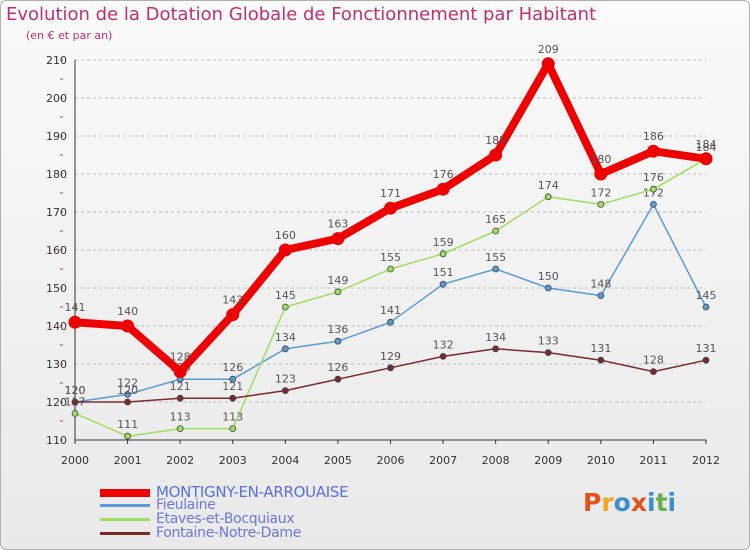 This screenshot has width=750, height=550. What do you see at coordinates (56, 440) in the screenshot?
I see `y-tick-label: 110` at bounding box center [56, 440].